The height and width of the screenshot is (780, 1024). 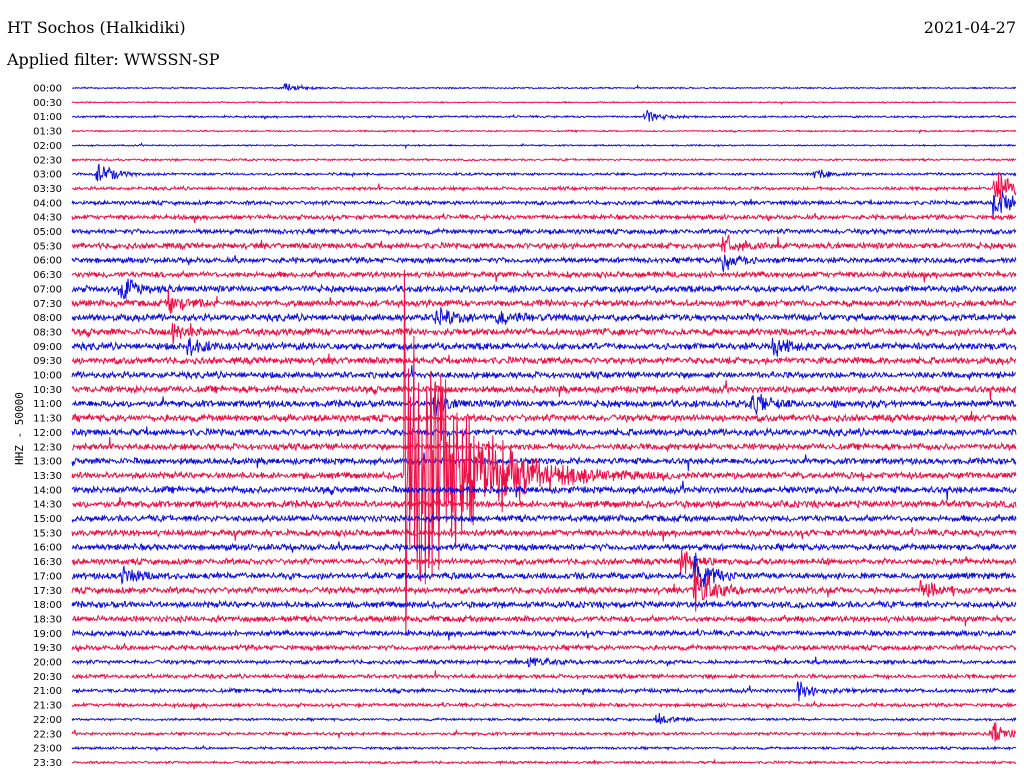 I want to click on tick-label: 00:00, so click(x=47, y=89).